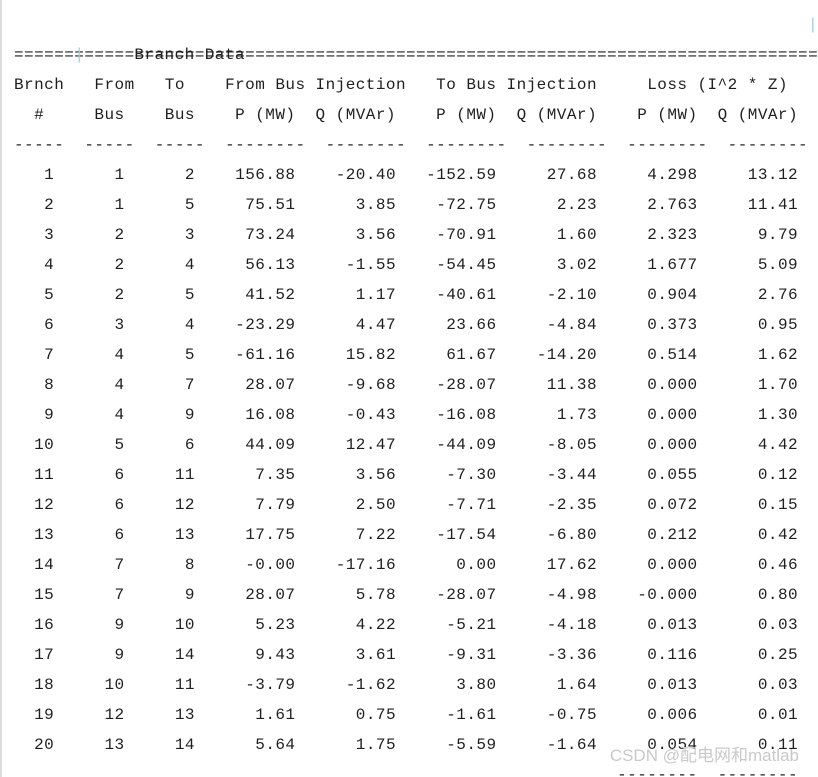 The height and width of the screenshot is (777, 818). What do you see at coordinates (446, 625) in the screenshot?
I see `cell-to-p-mw: -5.21` at bounding box center [446, 625].